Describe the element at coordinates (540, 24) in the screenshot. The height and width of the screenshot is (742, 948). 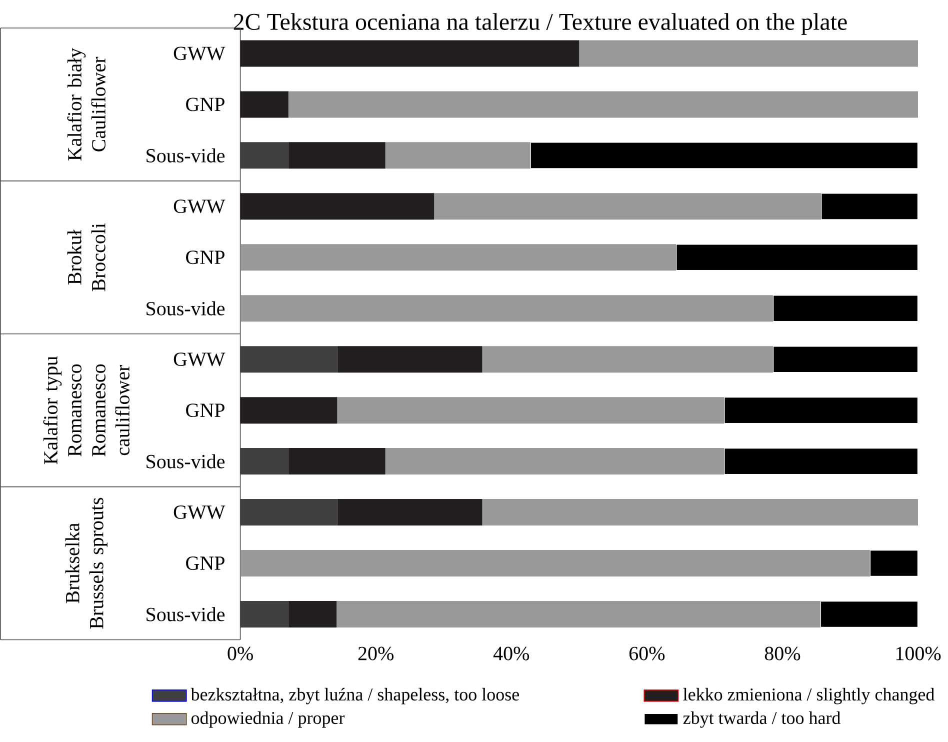
I see `chart-title: 2C Tekstura oceniana na talerzu / Texture evaluated on the plate` at that location.